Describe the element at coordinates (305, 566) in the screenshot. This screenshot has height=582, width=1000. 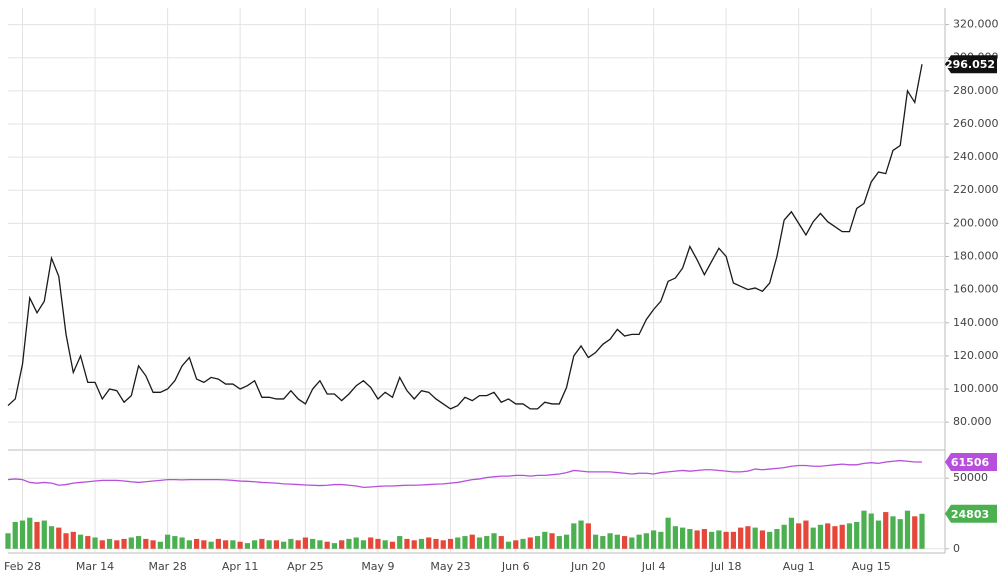
I see `x-tick-label: Apr 25` at that location.